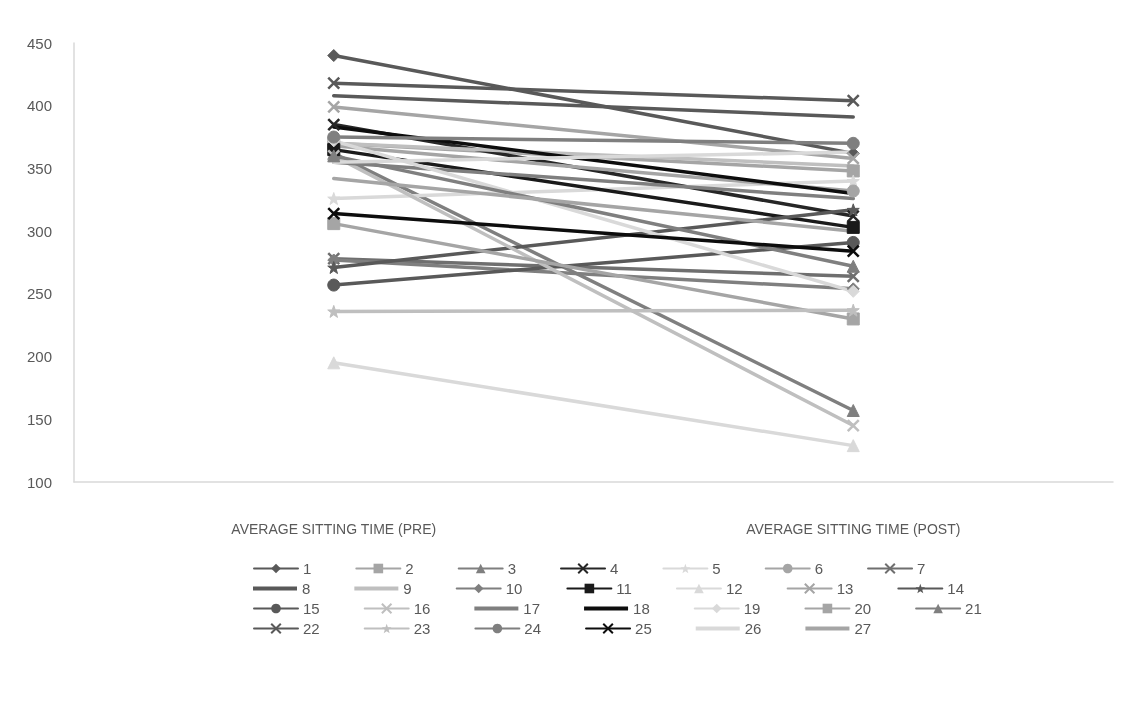  What do you see at coordinates (39, 294) in the screenshot?
I see `y-tick-label: 250` at bounding box center [39, 294].